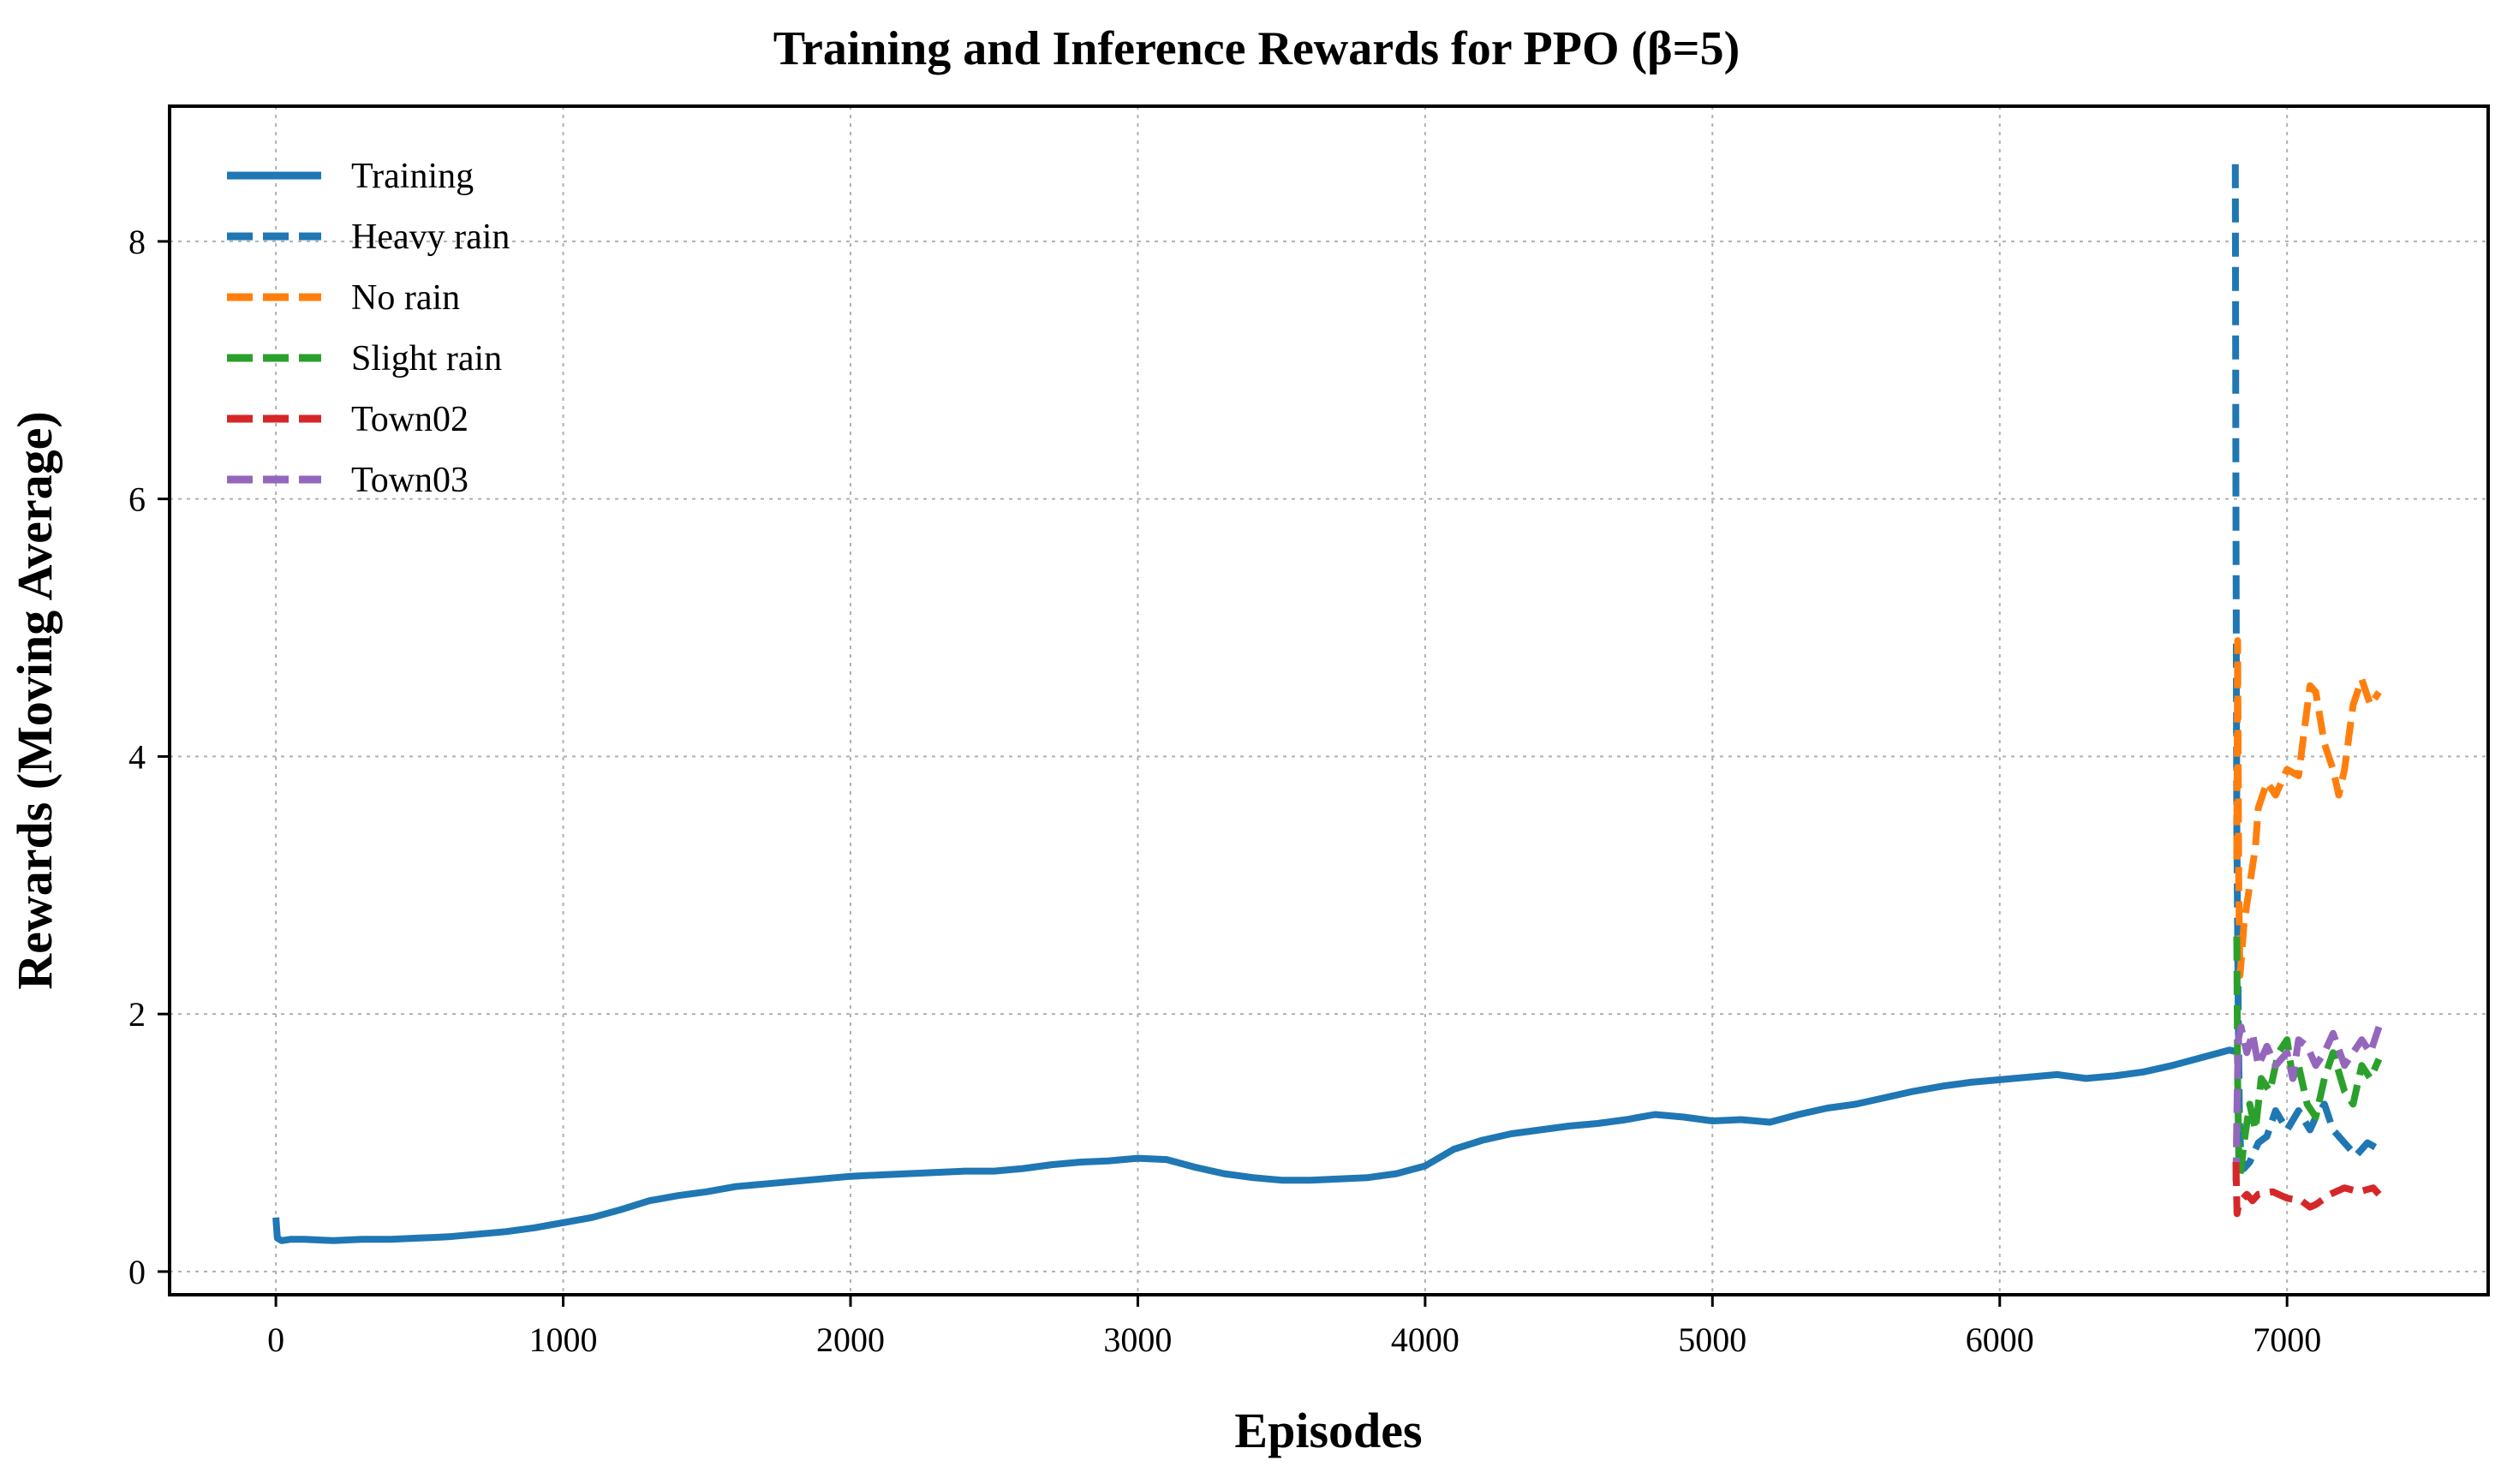 The image size is (2513, 1484). What do you see at coordinates (1425, 1339) in the screenshot?
I see `x-tick-label: 4000` at bounding box center [1425, 1339].